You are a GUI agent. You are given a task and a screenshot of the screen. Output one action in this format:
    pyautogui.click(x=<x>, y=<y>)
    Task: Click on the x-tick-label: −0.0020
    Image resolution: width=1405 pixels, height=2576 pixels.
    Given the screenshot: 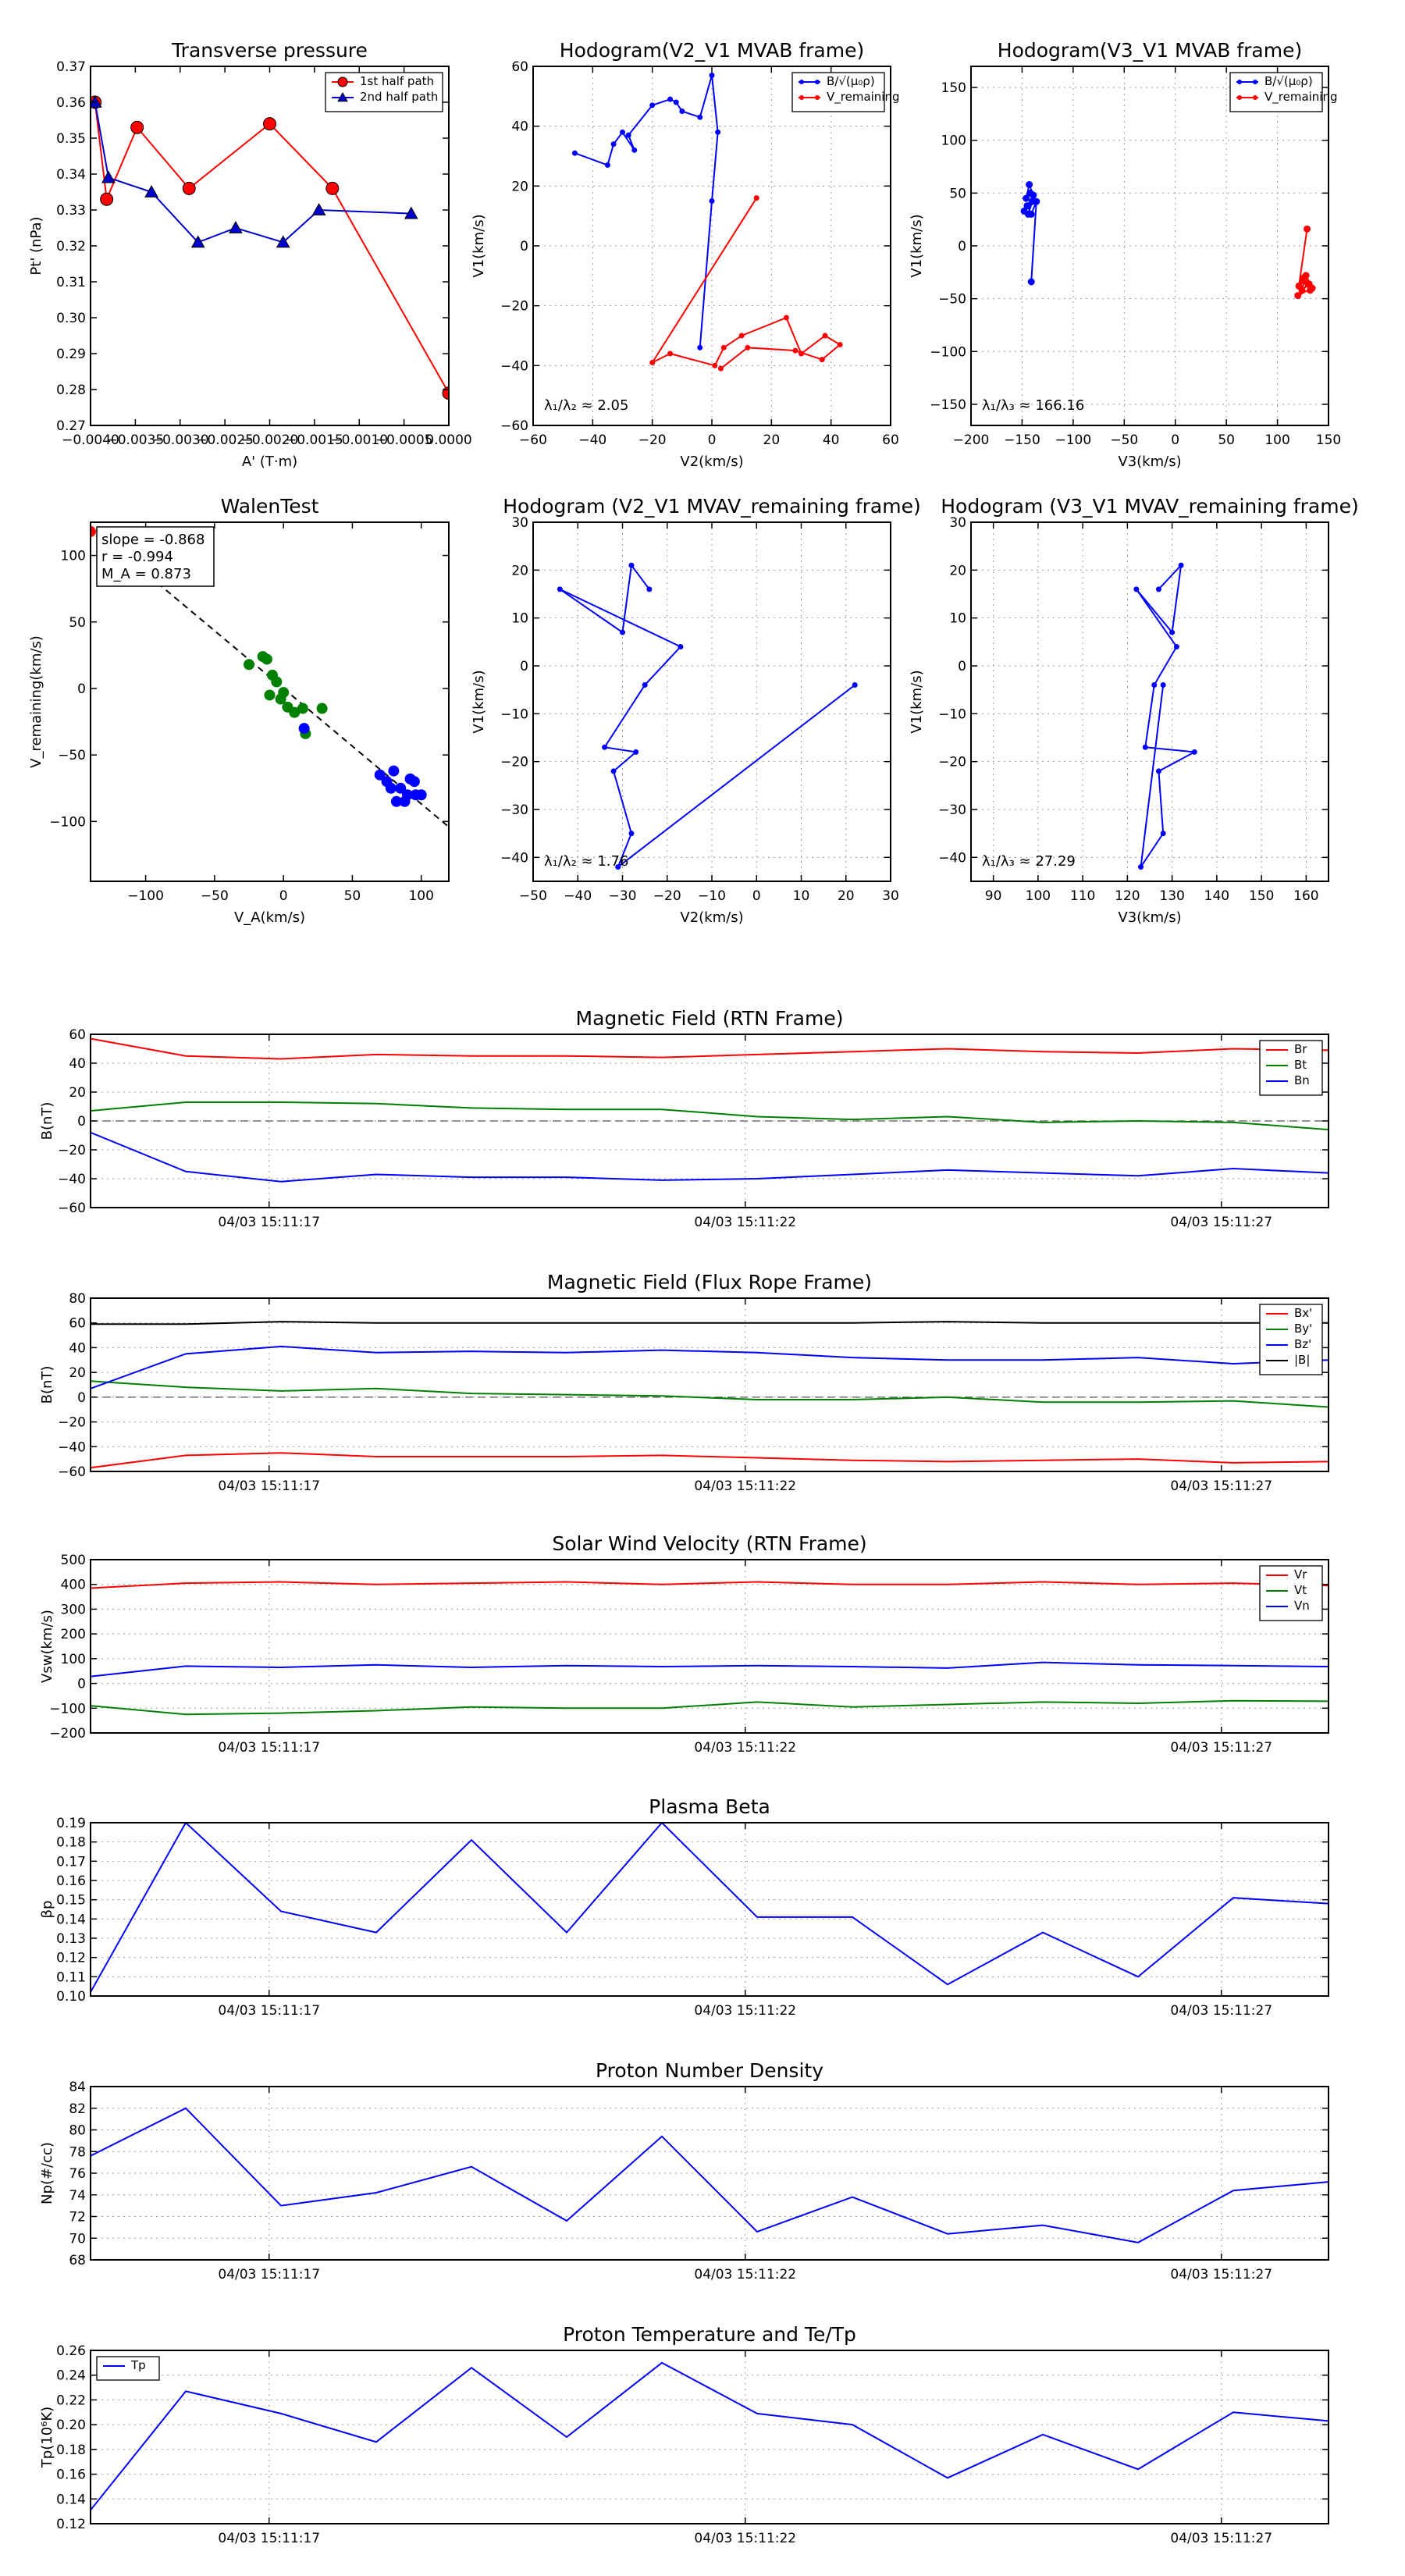 What is the action you would take?
    pyautogui.click(x=270, y=440)
    